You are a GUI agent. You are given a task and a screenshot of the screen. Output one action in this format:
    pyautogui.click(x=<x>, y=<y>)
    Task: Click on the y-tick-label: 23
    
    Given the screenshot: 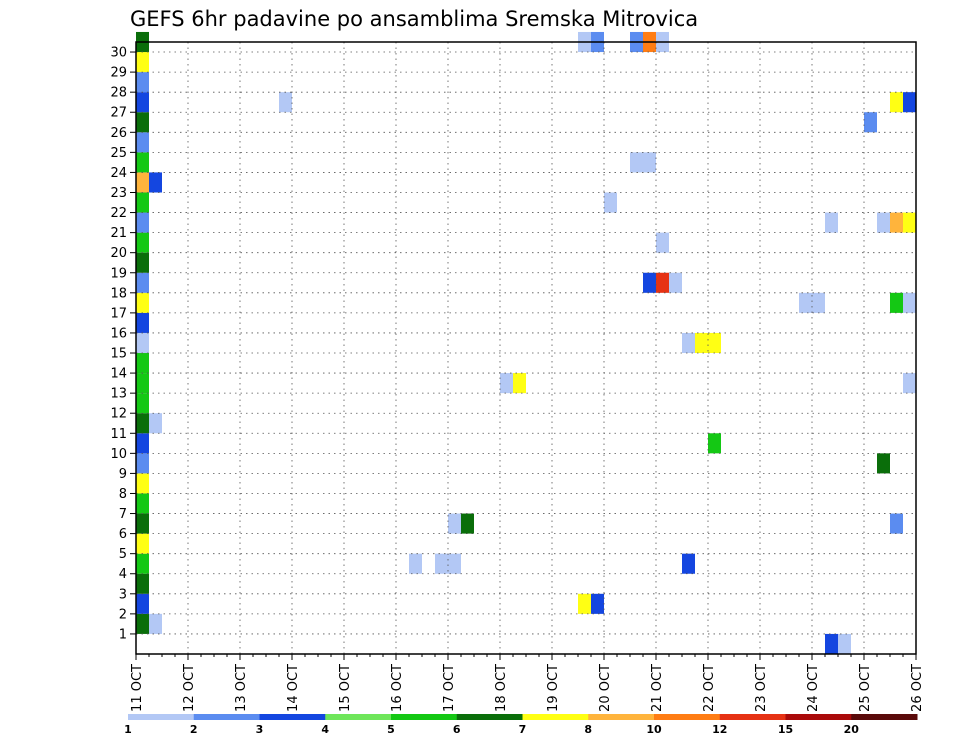 What is the action you would take?
    pyautogui.click(x=118, y=193)
    